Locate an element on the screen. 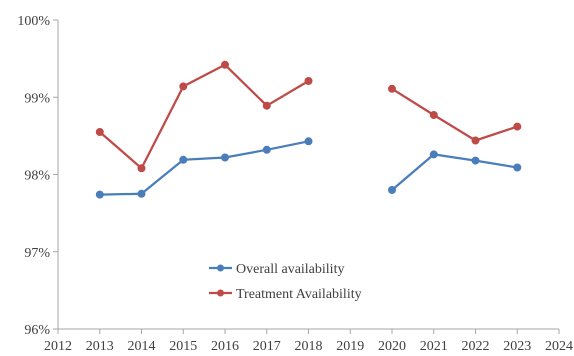  x-tick-label: 2024 is located at coordinates (559, 346).